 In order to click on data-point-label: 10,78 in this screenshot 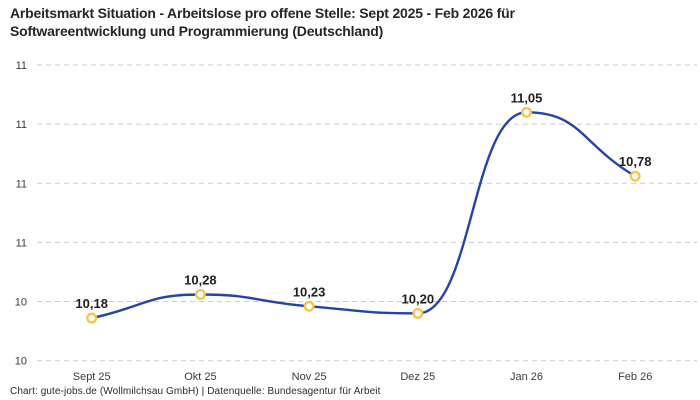, I will do `click(635, 161)`.